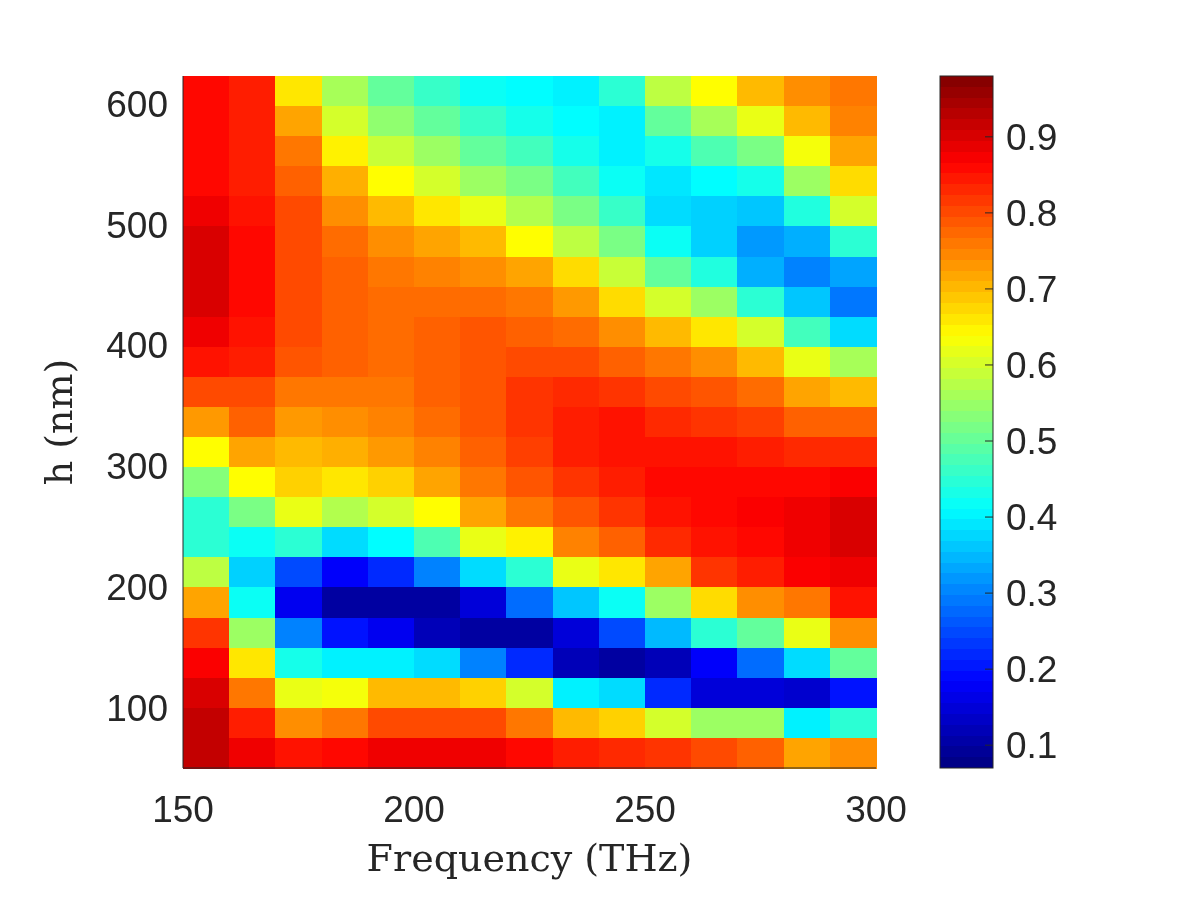 This screenshot has height=900, width=1200. I want to click on color-bar-label: 0.1, so click(1032, 746).